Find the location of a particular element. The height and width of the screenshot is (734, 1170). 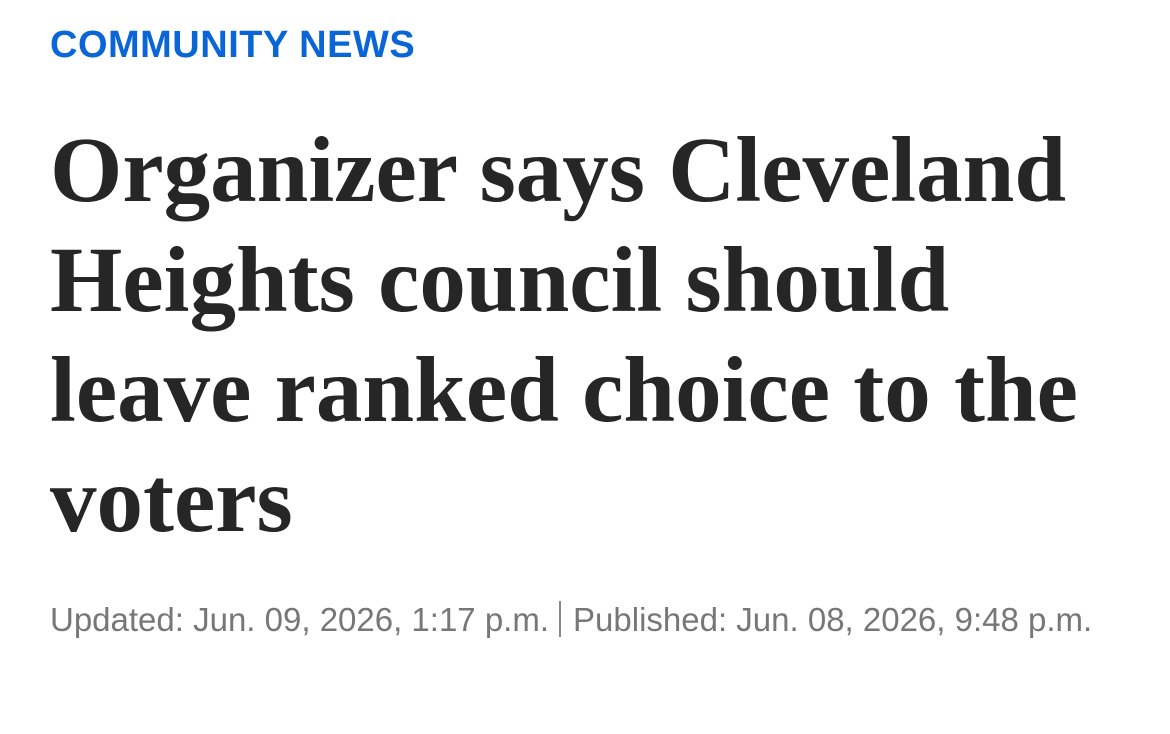

updated-date: Updated: Jun. 09, 2026, 1:17 p.m. is located at coordinates (300, 619).